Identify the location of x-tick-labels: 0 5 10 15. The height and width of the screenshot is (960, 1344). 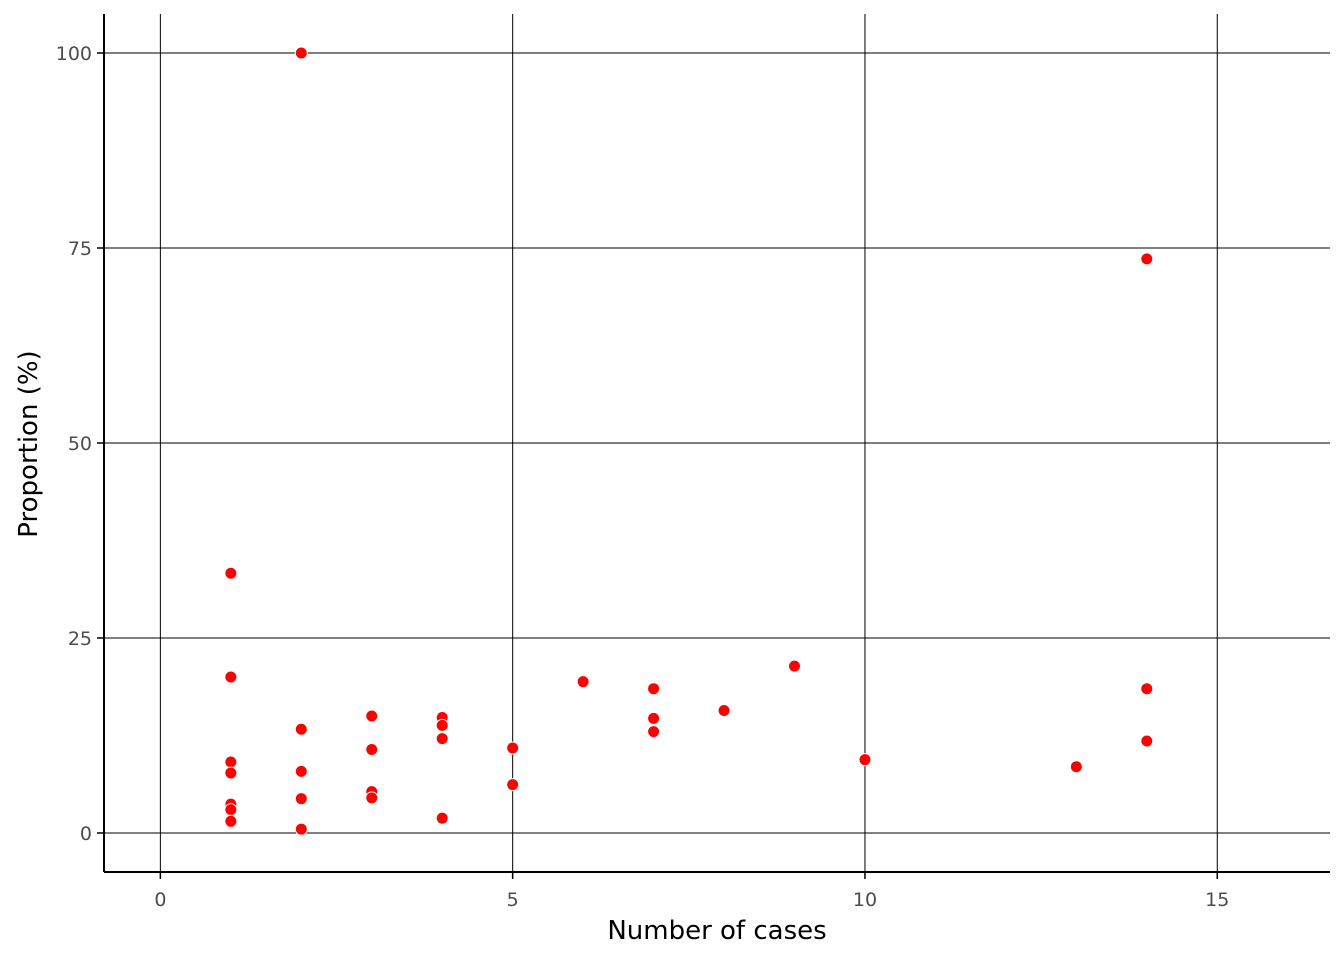
(691, 900).